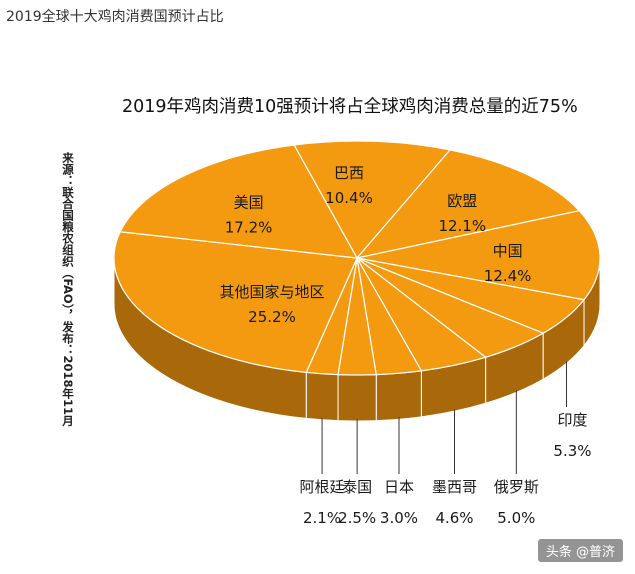 The width and height of the screenshot is (635, 574). What do you see at coordinates (454, 518) in the screenshot?
I see `slice-value-5: 4.6%` at bounding box center [454, 518].